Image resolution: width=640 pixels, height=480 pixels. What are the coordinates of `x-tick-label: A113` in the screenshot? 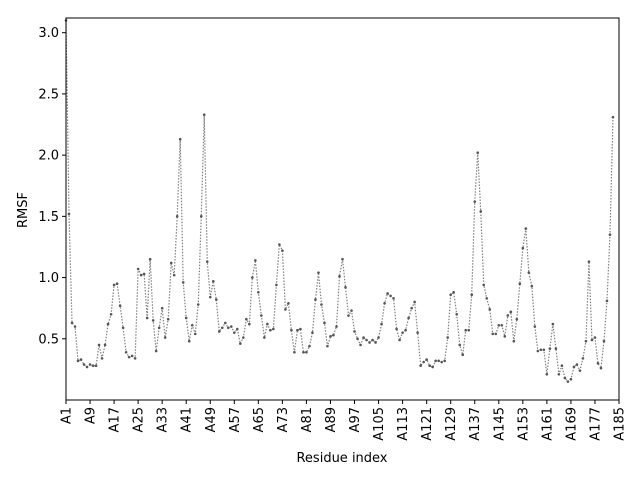 It's located at (403, 424).